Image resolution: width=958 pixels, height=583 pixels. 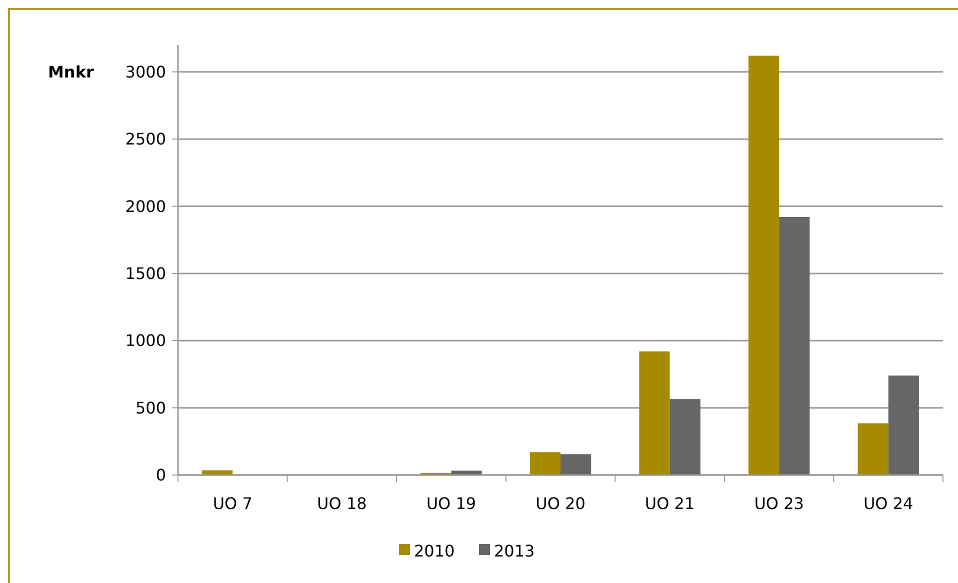 I want to click on y-tick-label: 1000, so click(x=145, y=340).